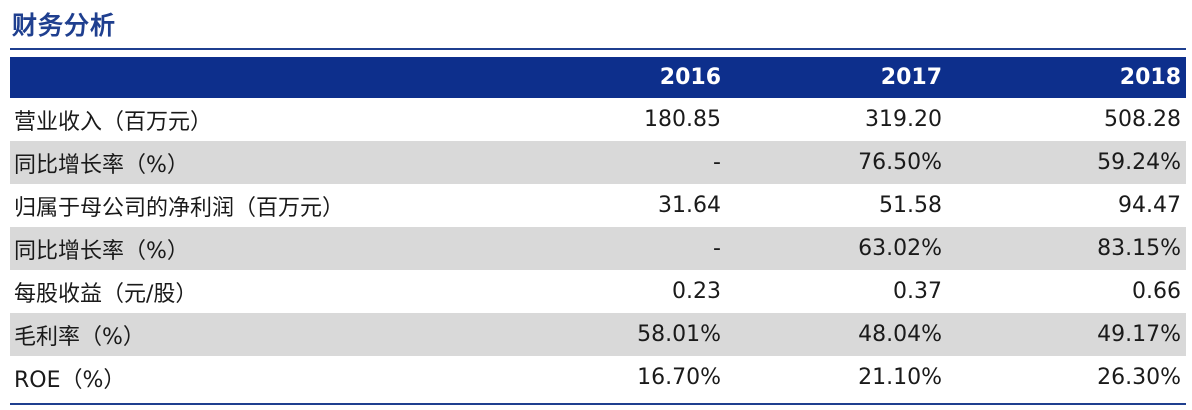 The height and width of the screenshot is (410, 1192). What do you see at coordinates (1149, 205) in the screenshot?
I see `cell-2018: 94.47` at bounding box center [1149, 205].